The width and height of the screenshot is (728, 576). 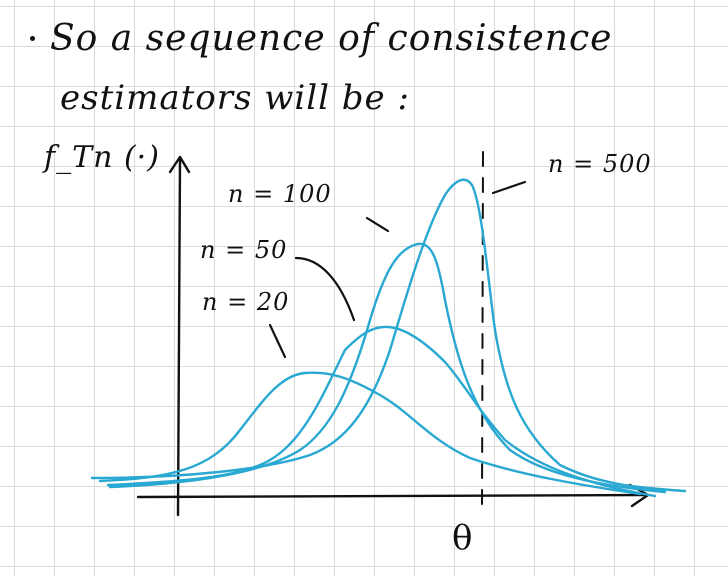 I want to click on theta-dashed-line, so click(x=482, y=331).